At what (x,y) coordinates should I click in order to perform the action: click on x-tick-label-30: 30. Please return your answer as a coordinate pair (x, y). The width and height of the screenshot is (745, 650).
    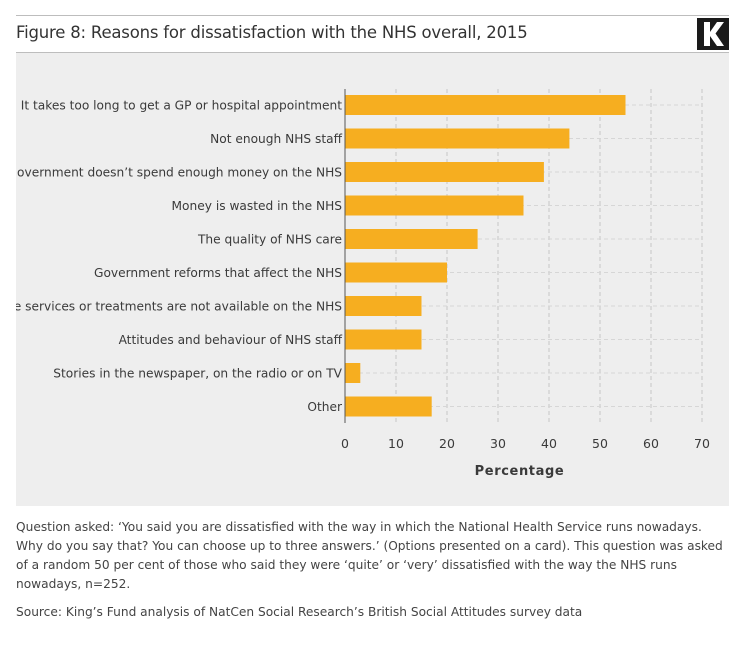
    Looking at the image, I should click on (498, 443).